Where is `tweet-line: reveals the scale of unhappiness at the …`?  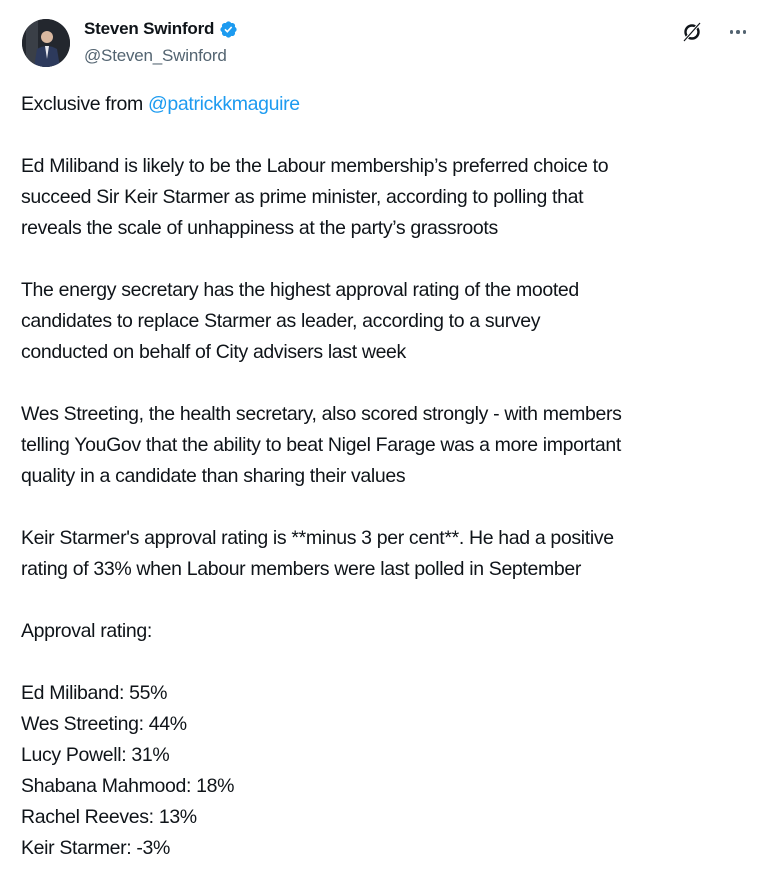
tweet-line: reveals the scale of unhappiness at the … is located at coordinates (259, 228).